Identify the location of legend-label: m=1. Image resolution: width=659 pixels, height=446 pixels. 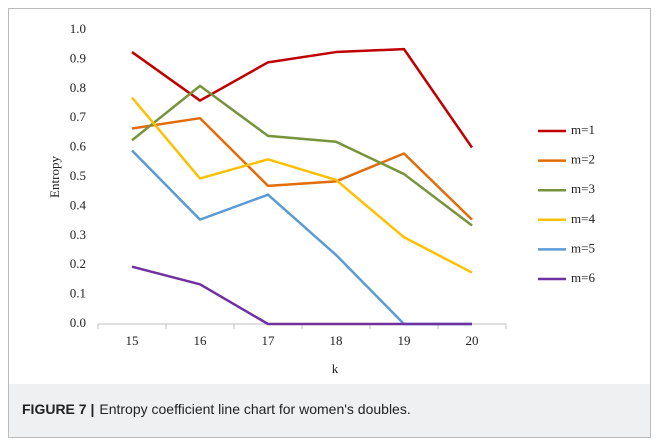
(583, 129).